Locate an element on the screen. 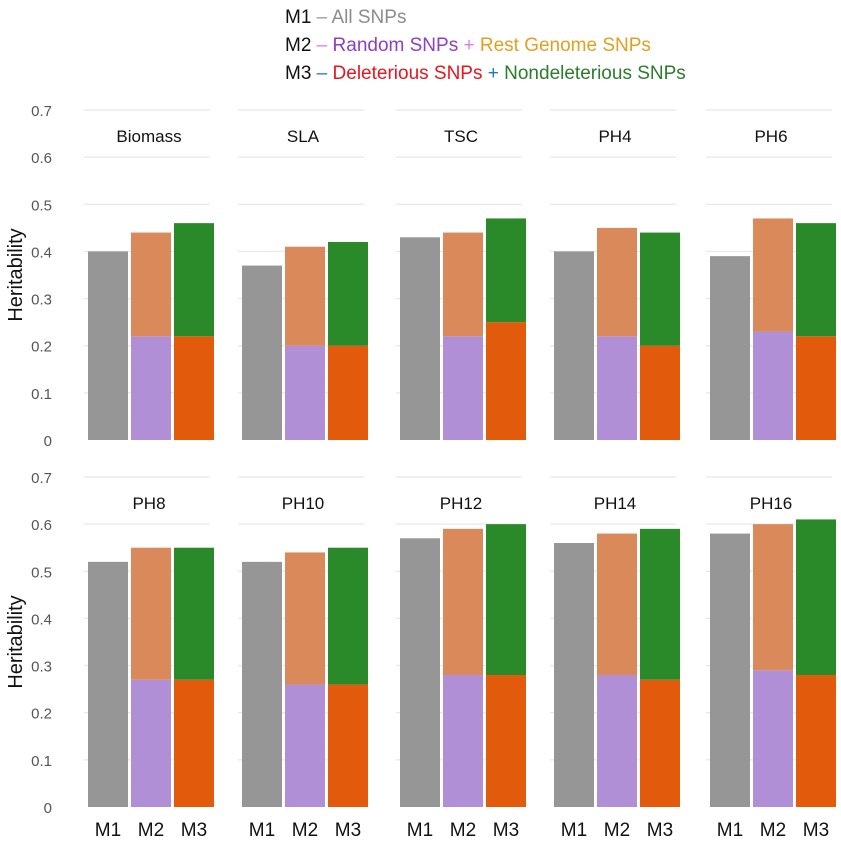  panel-title: PH4 is located at coordinates (614, 136).